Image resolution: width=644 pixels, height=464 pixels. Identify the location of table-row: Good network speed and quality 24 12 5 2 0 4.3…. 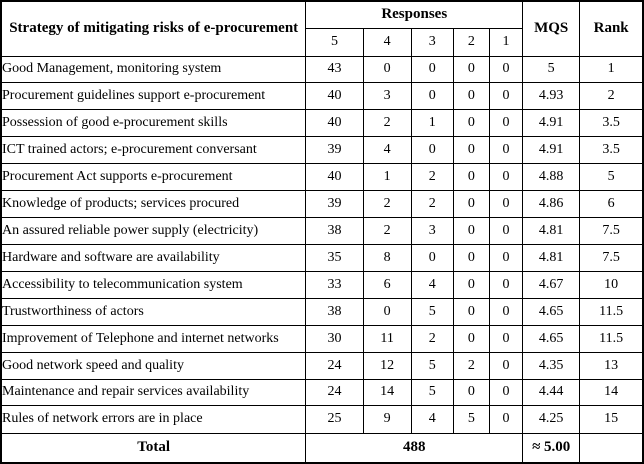
(322, 365).